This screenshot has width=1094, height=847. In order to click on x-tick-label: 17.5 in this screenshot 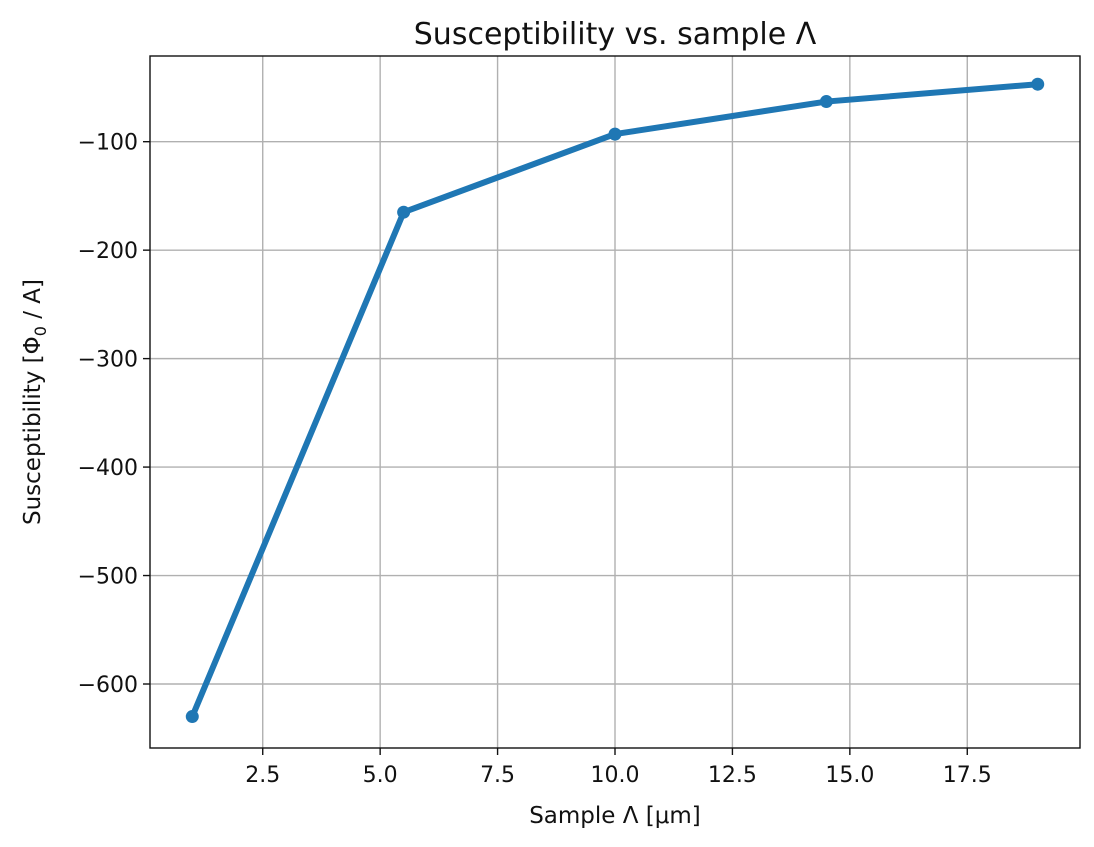, I will do `click(967, 775)`.